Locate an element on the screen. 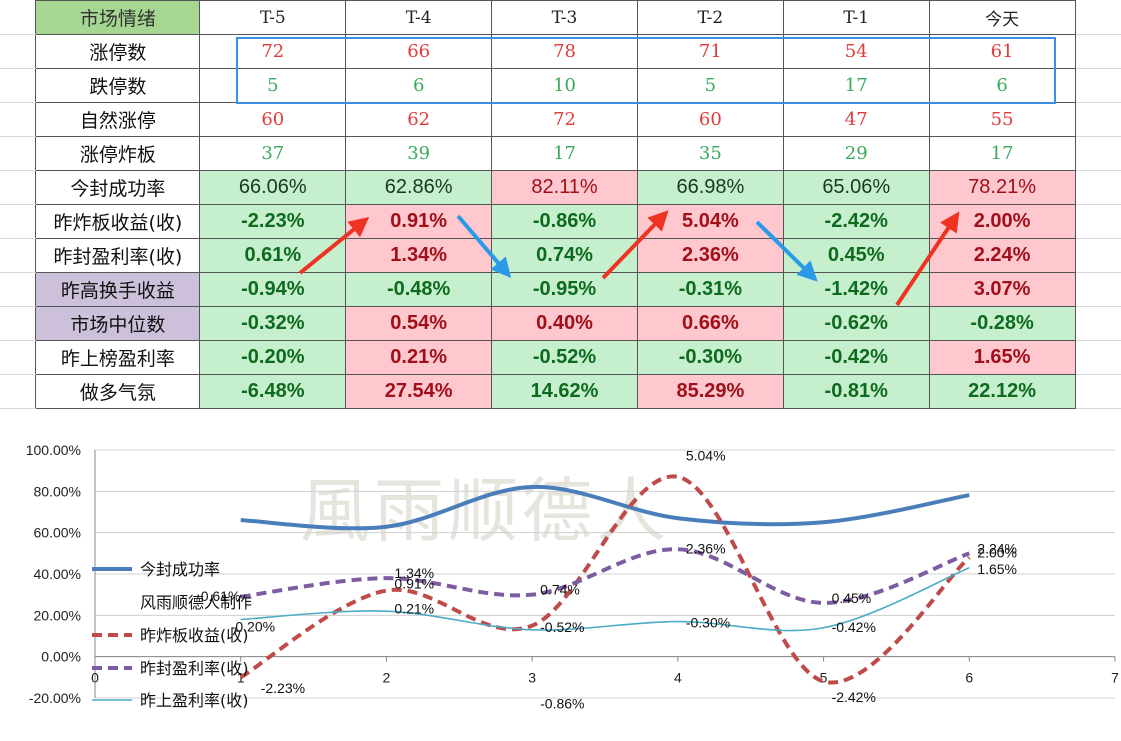 The image size is (1121, 741). table-cell: 54 is located at coordinates (856, 51).